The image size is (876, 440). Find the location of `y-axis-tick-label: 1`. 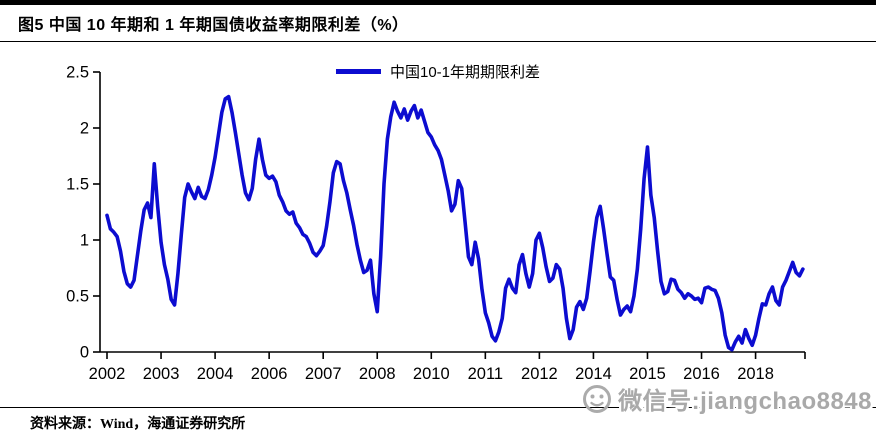

y-axis-tick-label: 1 is located at coordinates (84, 241).